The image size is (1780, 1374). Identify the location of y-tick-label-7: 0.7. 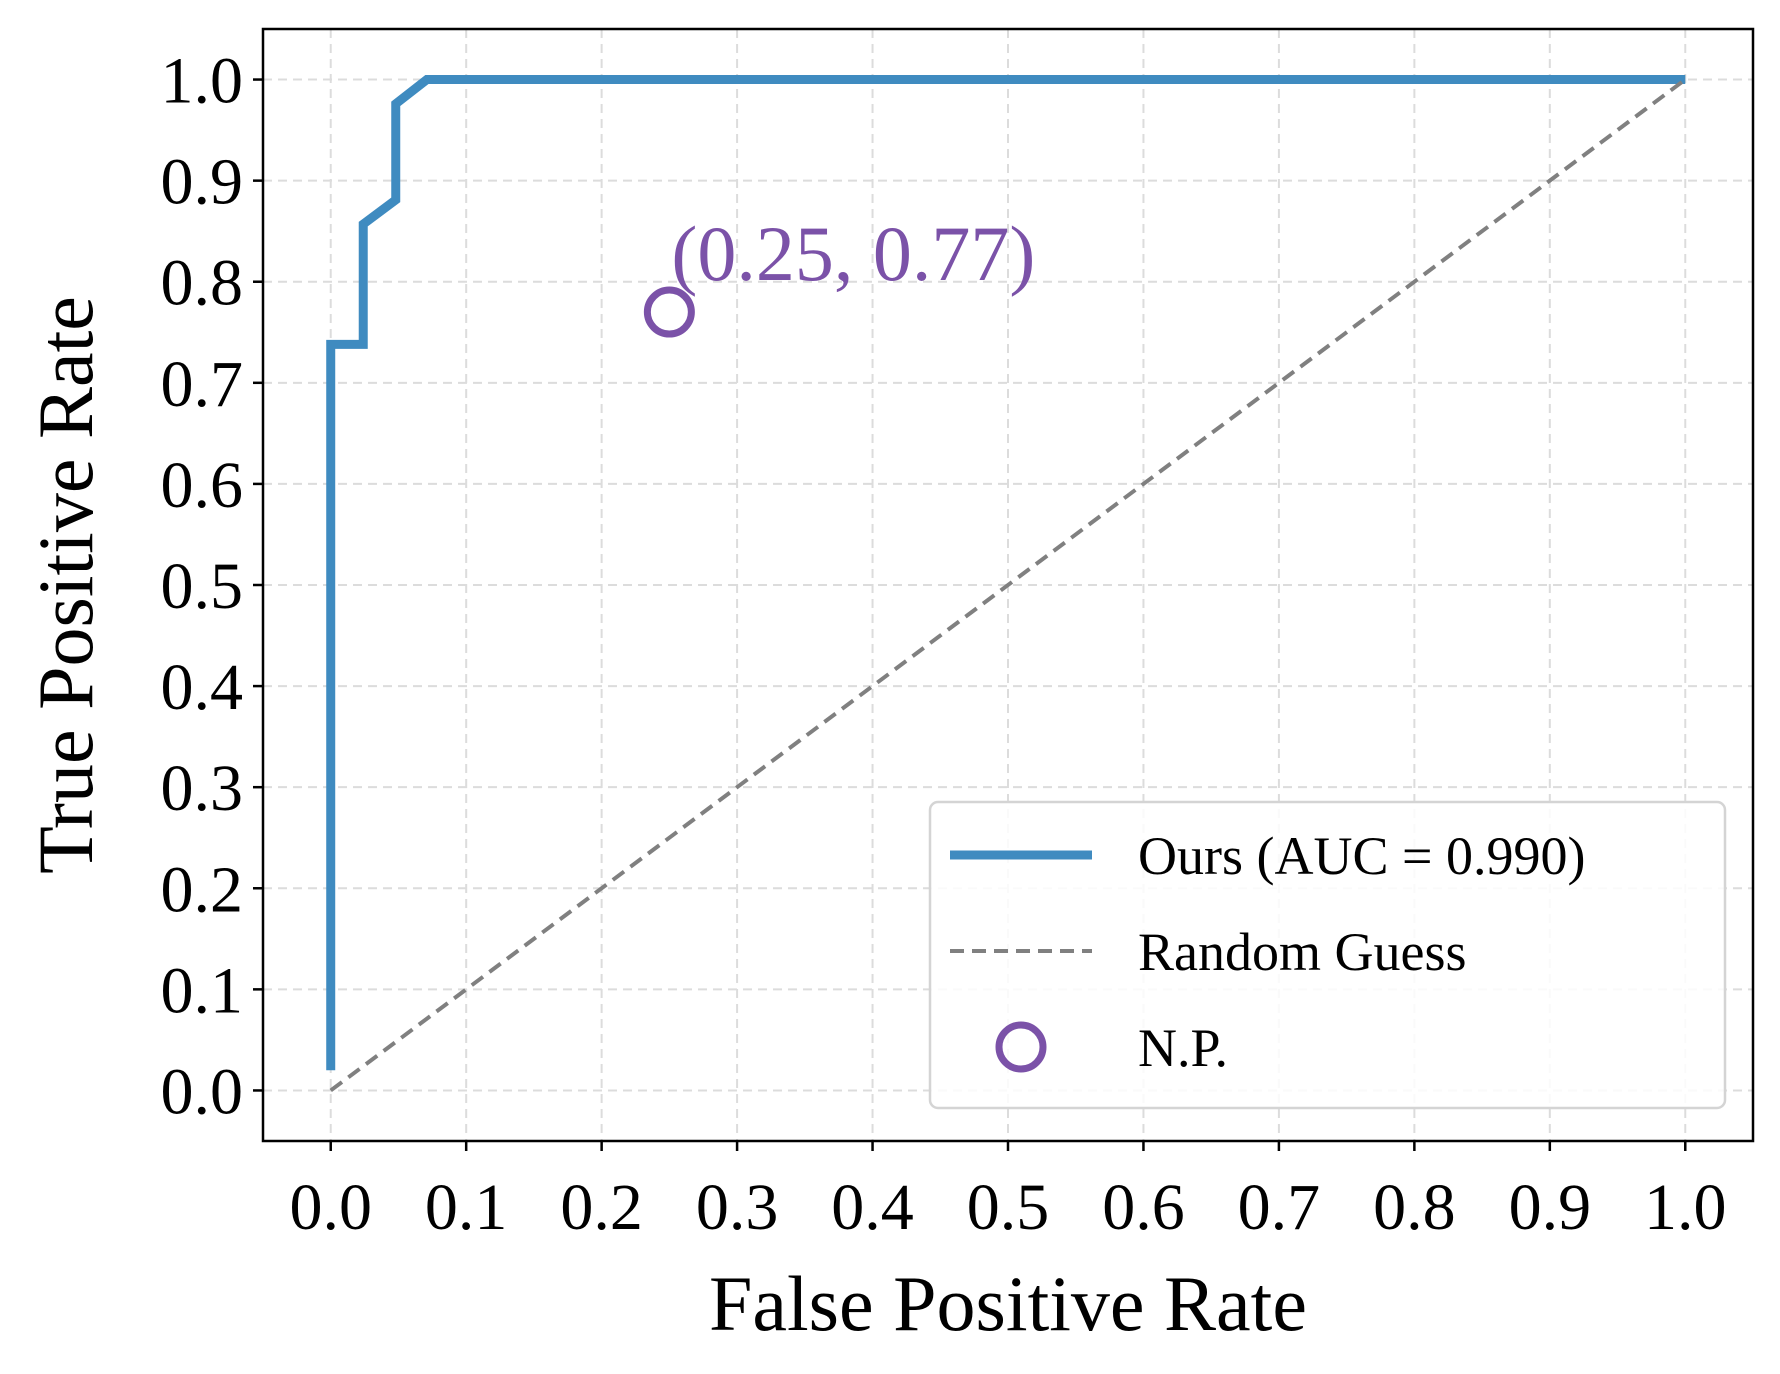
(202, 384).